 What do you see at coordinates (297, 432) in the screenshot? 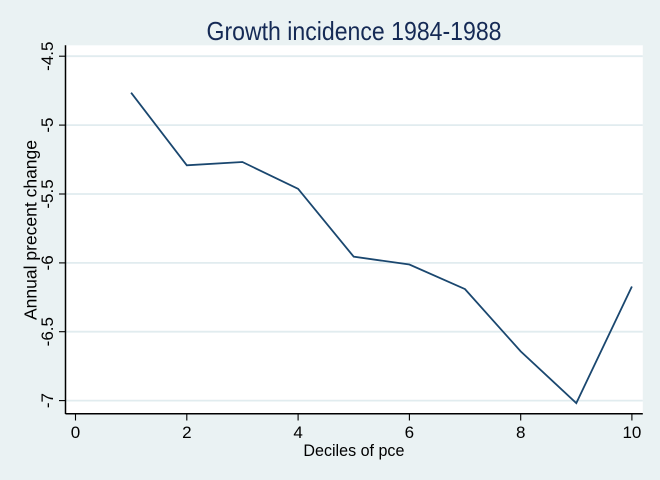
I see `svg-text: 4` at bounding box center [297, 432].